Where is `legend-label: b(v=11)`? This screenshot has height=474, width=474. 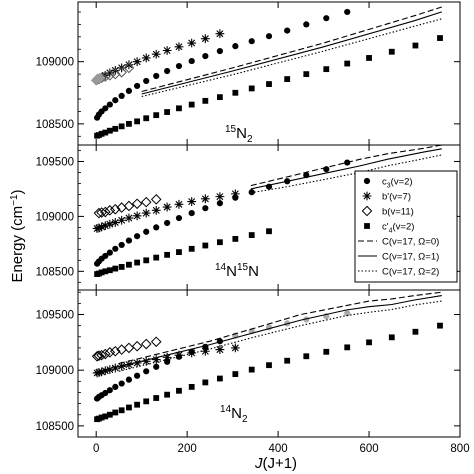
legend-label: b(v=11) is located at coordinates (398, 212).